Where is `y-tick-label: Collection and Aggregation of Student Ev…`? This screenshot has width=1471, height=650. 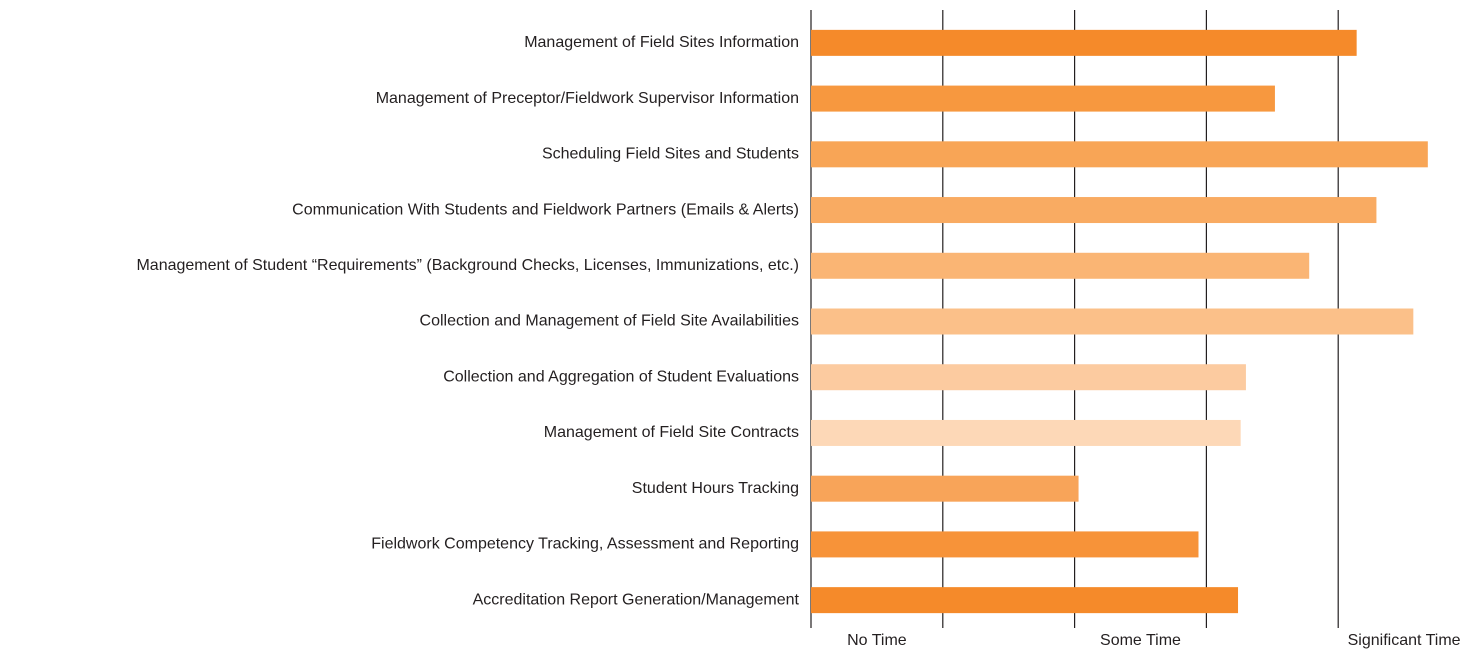
y-tick-label: Collection and Aggregation of Student Ev… is located at coordinates (621, 376).